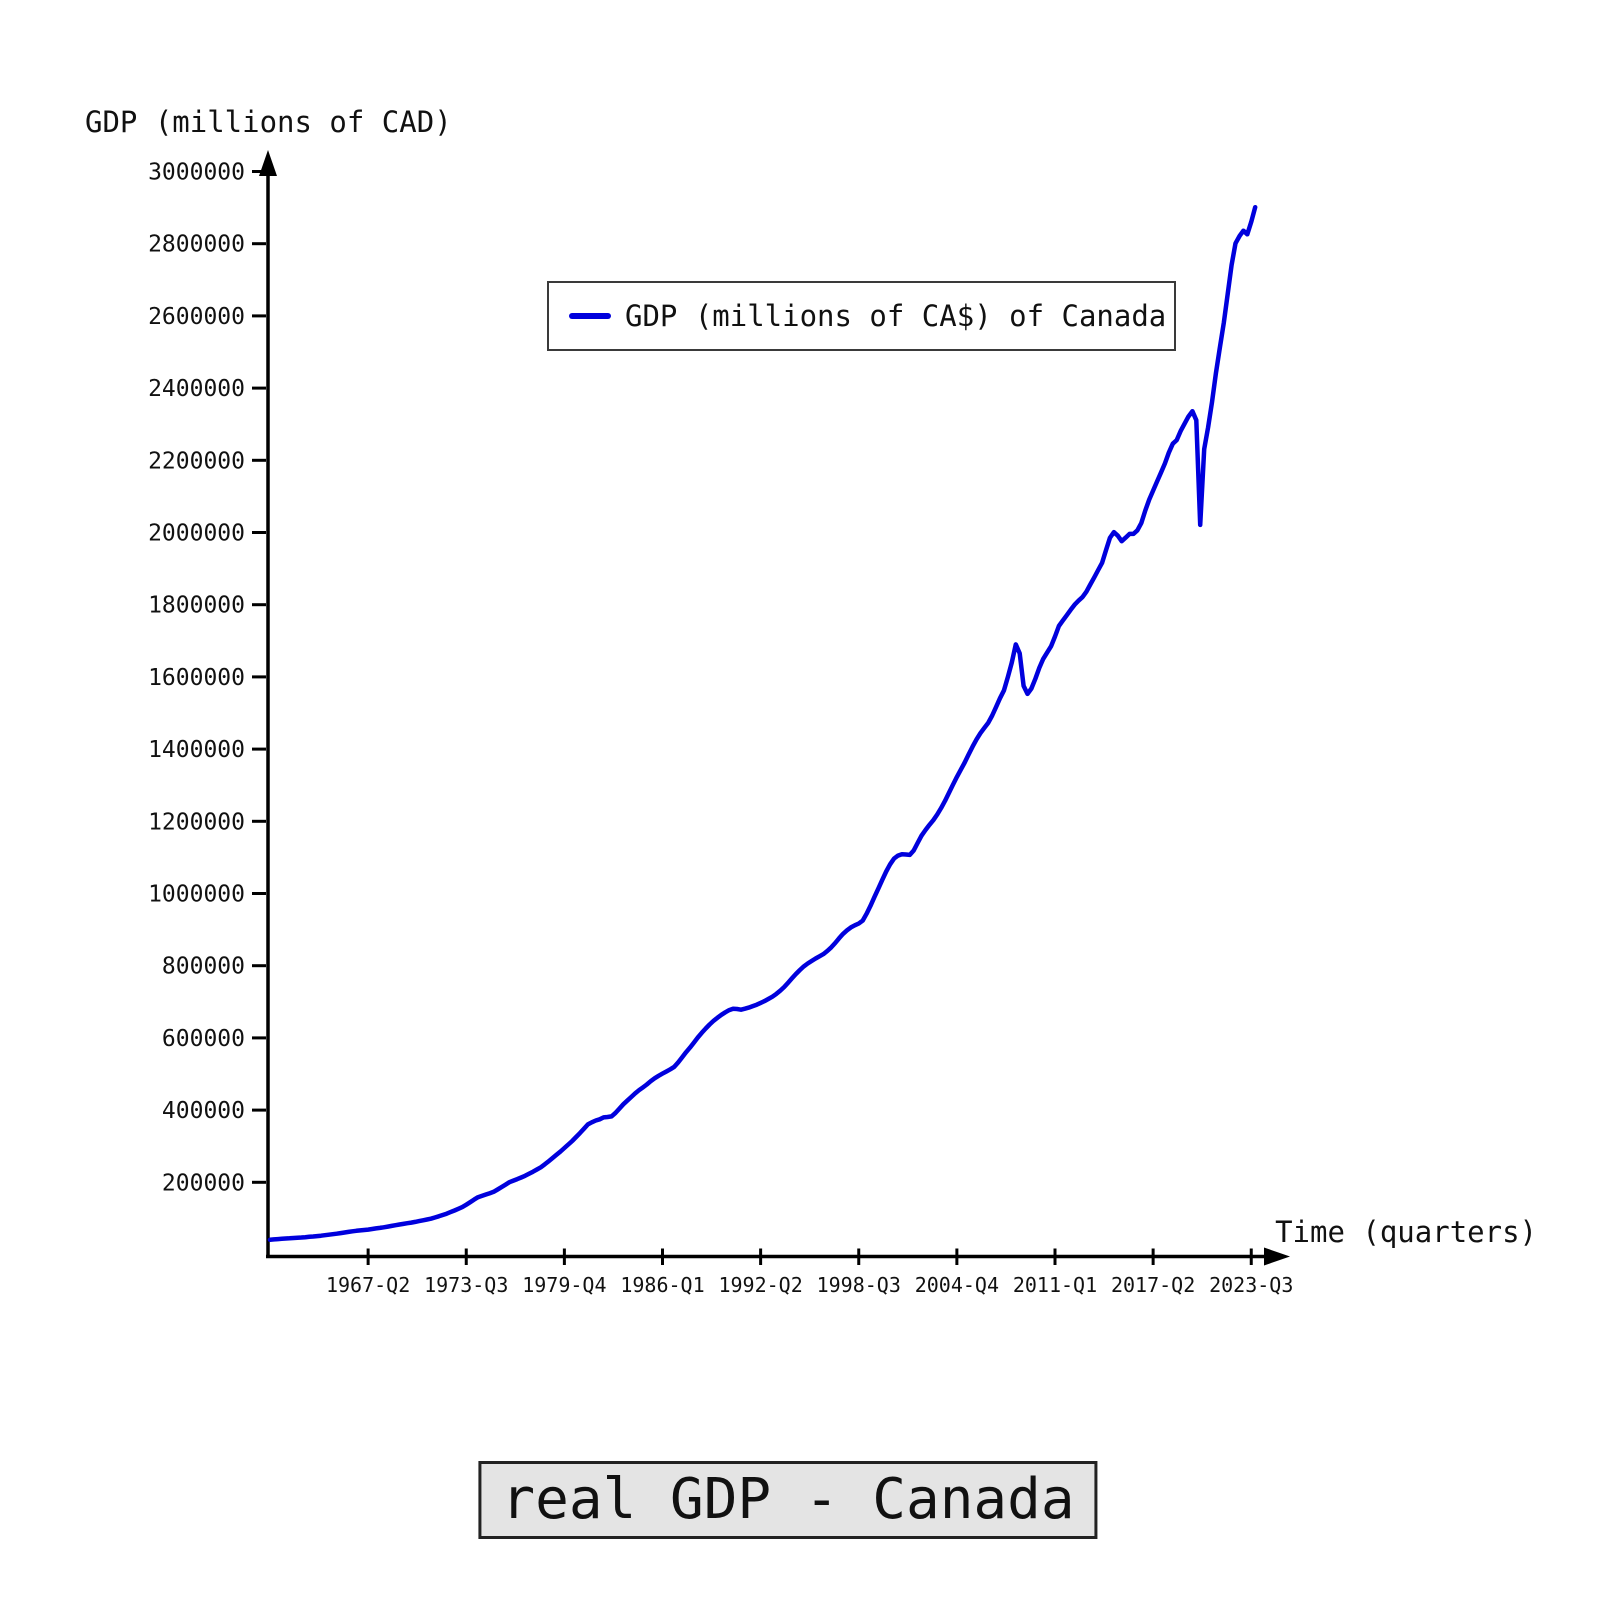  What do you see at coordinates (760, 1285) in the screenshot?
I see `x-tick-label: 1992-Q2` at bounding box center [760, 1285].